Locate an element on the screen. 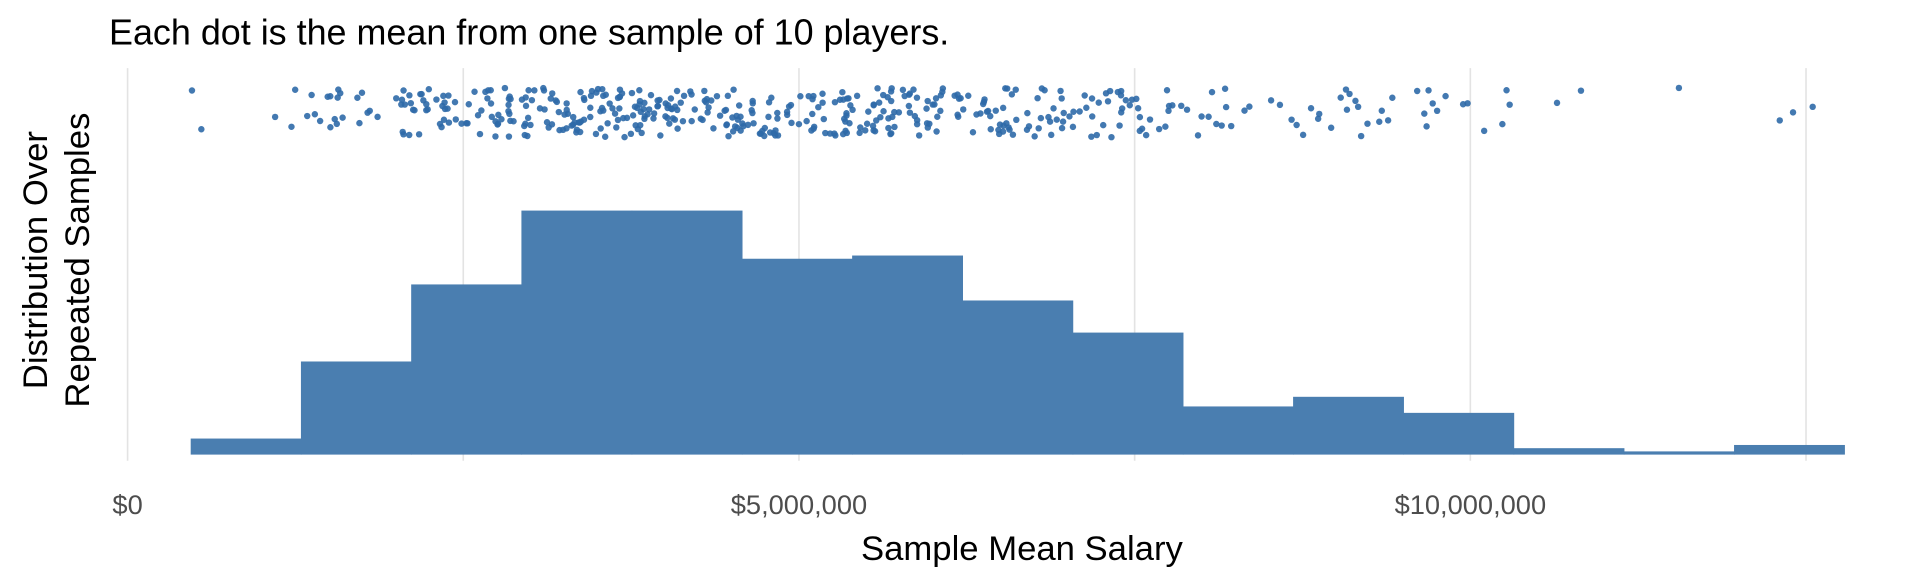 The width and height of the screenshot is (1920, 576). y-axis-label-line-1: Distribution Over is located at coordinates (36, 260).